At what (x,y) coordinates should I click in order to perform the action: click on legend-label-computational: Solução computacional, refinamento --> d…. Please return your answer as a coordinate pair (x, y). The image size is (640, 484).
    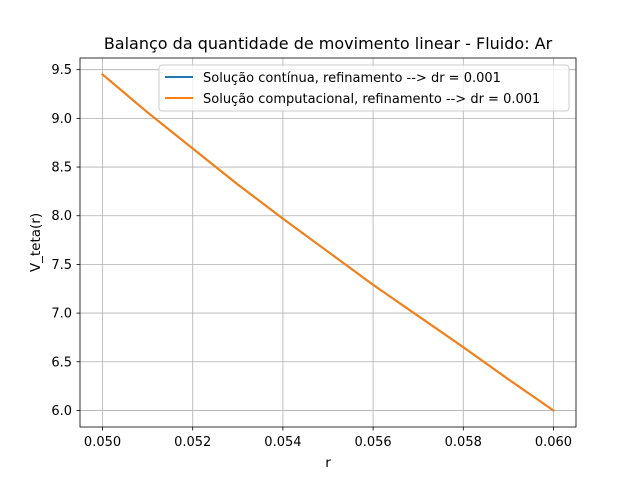
    Looking at the image, I should click on (371, 99).